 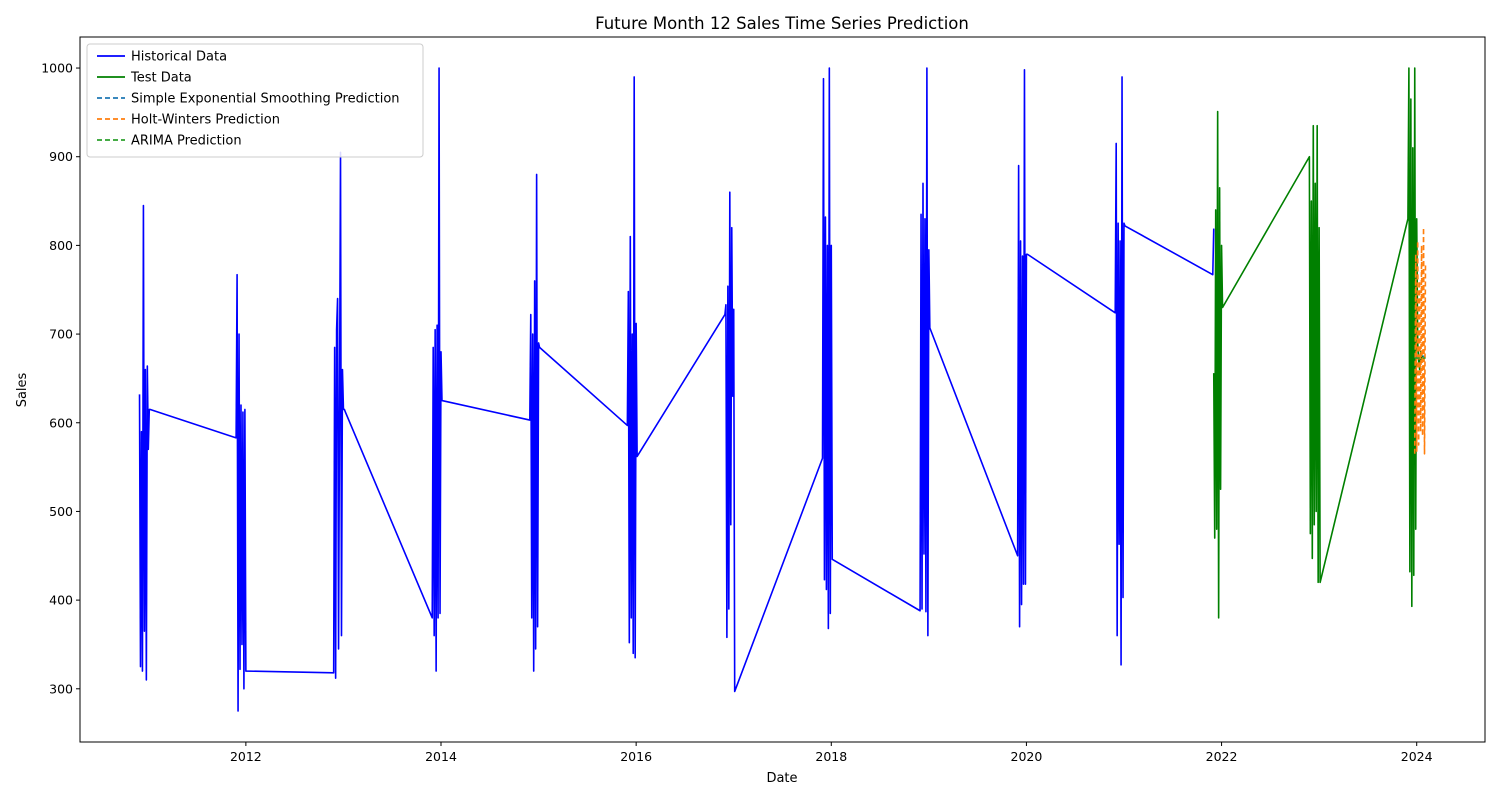 I want to click on y-tick-label-2: 500, so click(x=61, y=511).